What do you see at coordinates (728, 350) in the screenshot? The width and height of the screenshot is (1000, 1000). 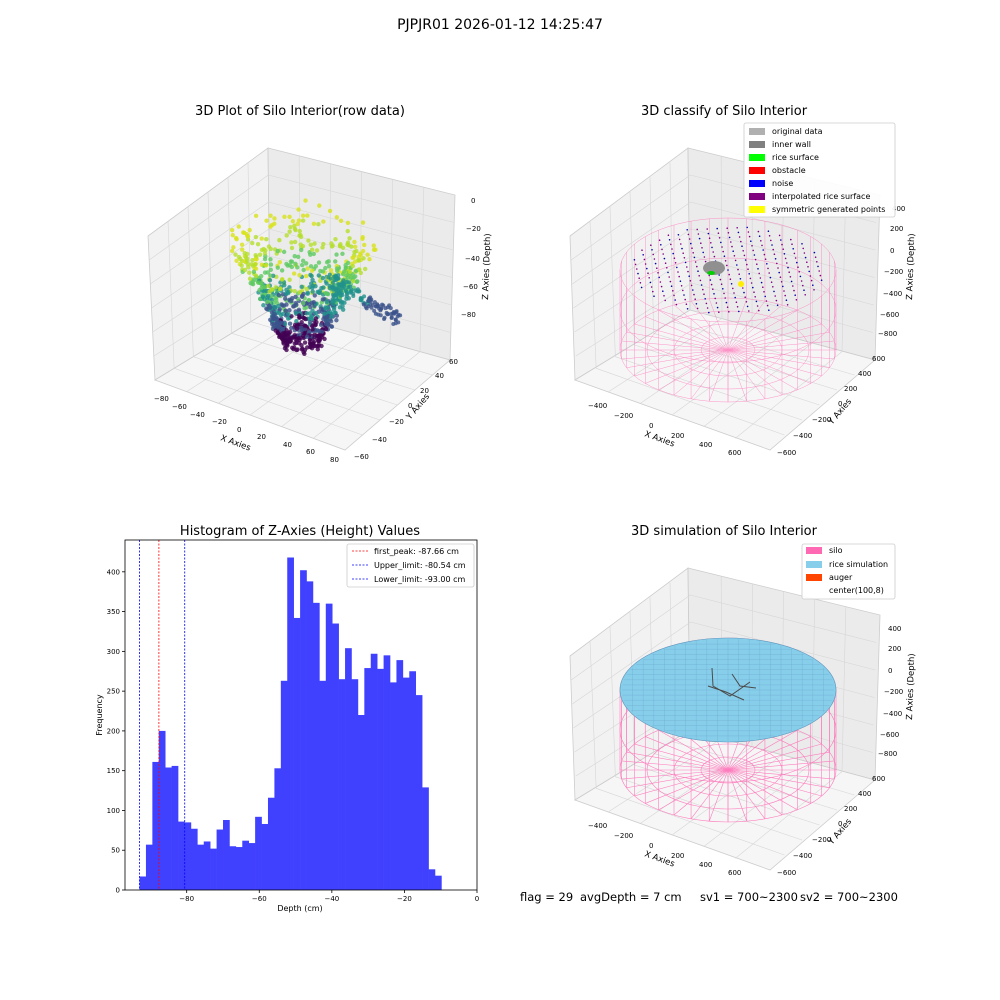 I see `silo-floor-ring` at bounding box center [728, 350].